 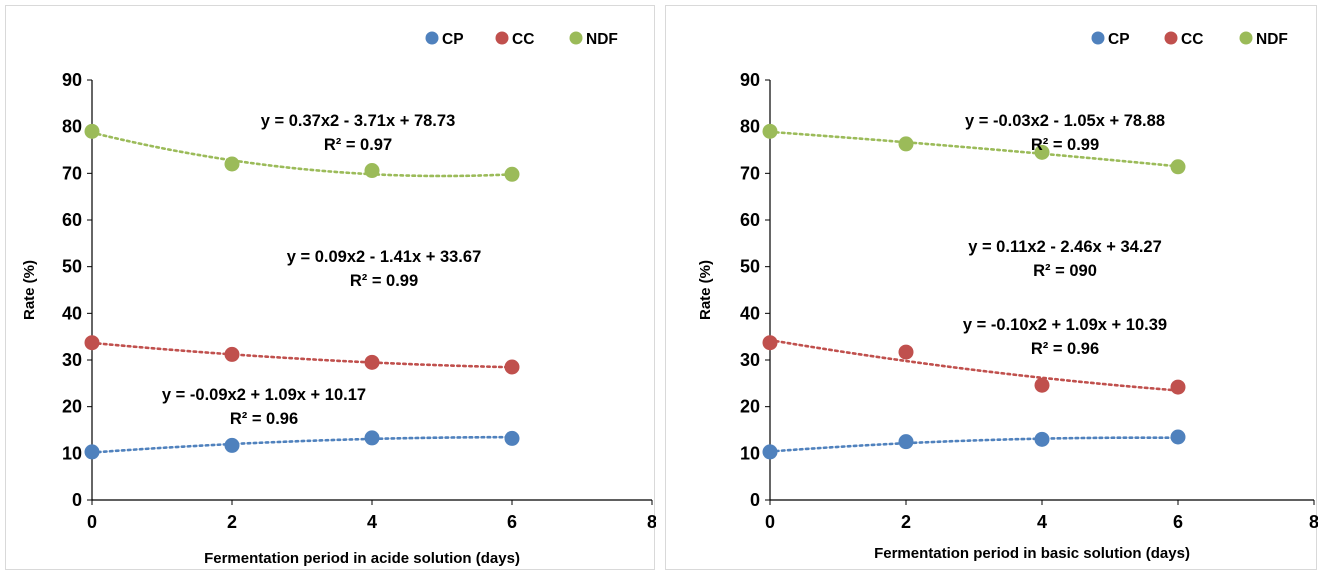 What do you see at coordinates (384, 281) in the screenshot?
I see `trendline-r2-cc: R² = 0.99` at bounding box center [384, 281].